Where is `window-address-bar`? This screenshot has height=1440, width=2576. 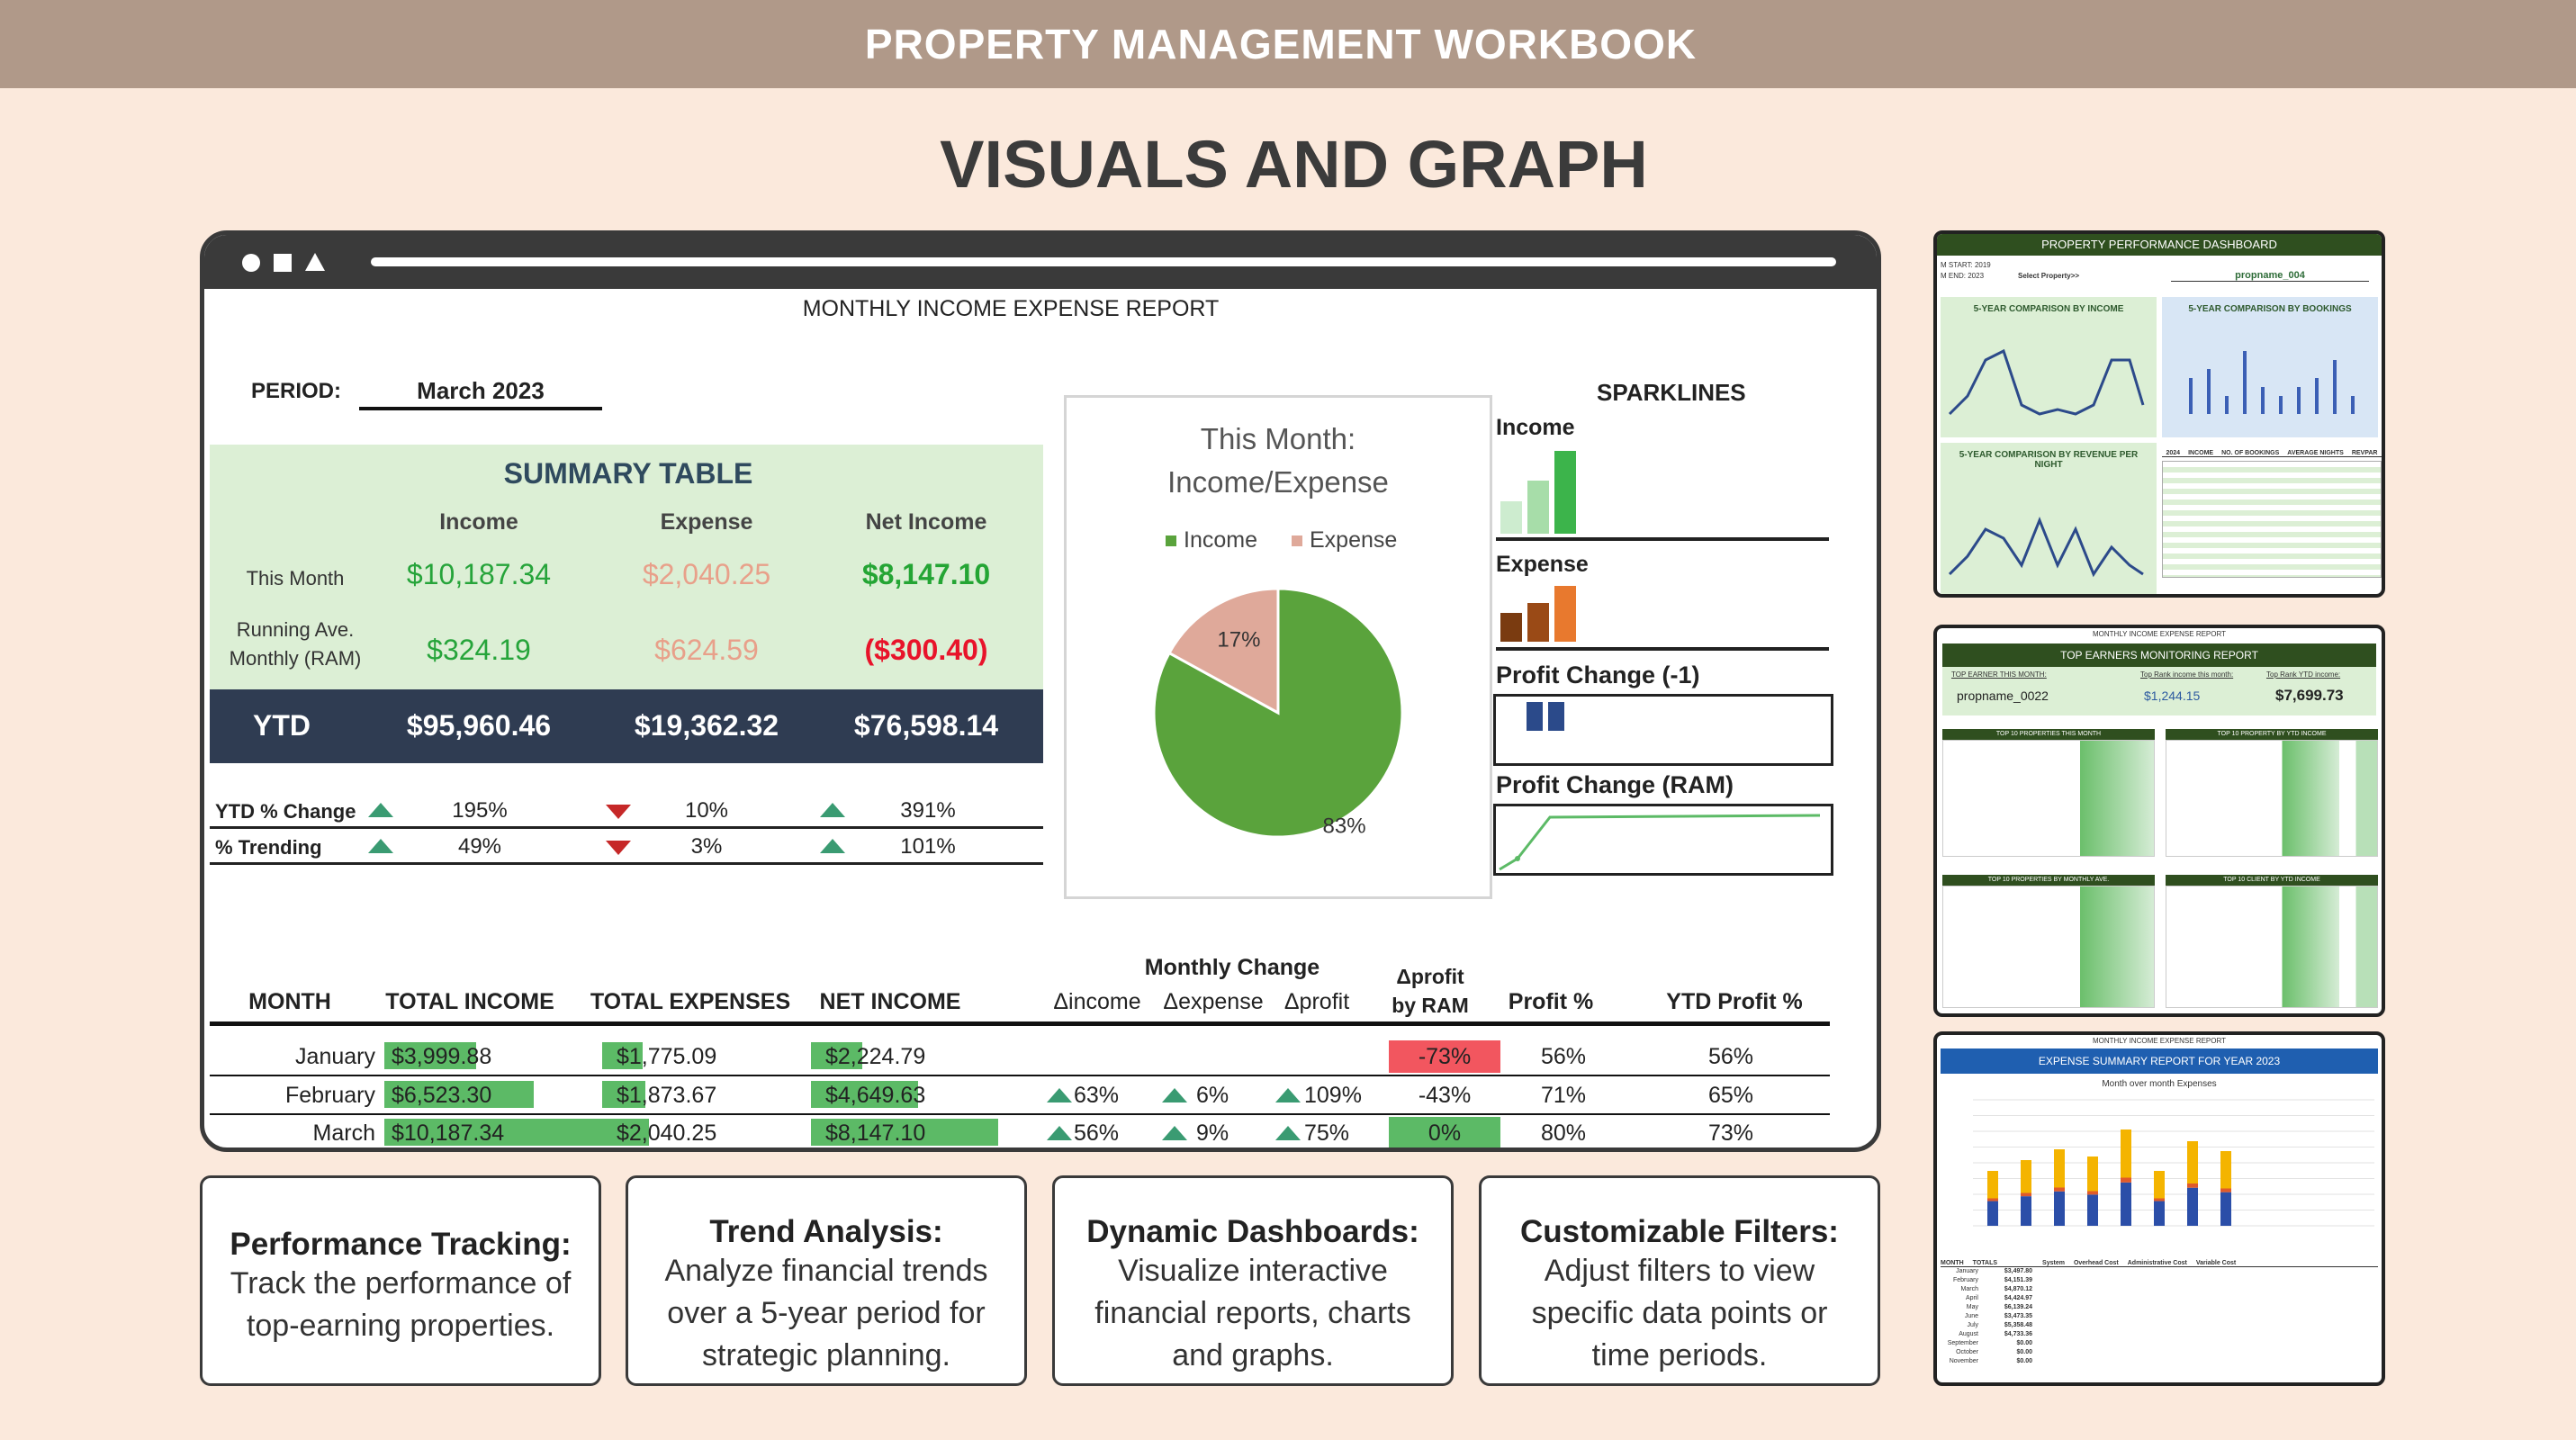 window-address-bar is located at coordinates (1103, 261).